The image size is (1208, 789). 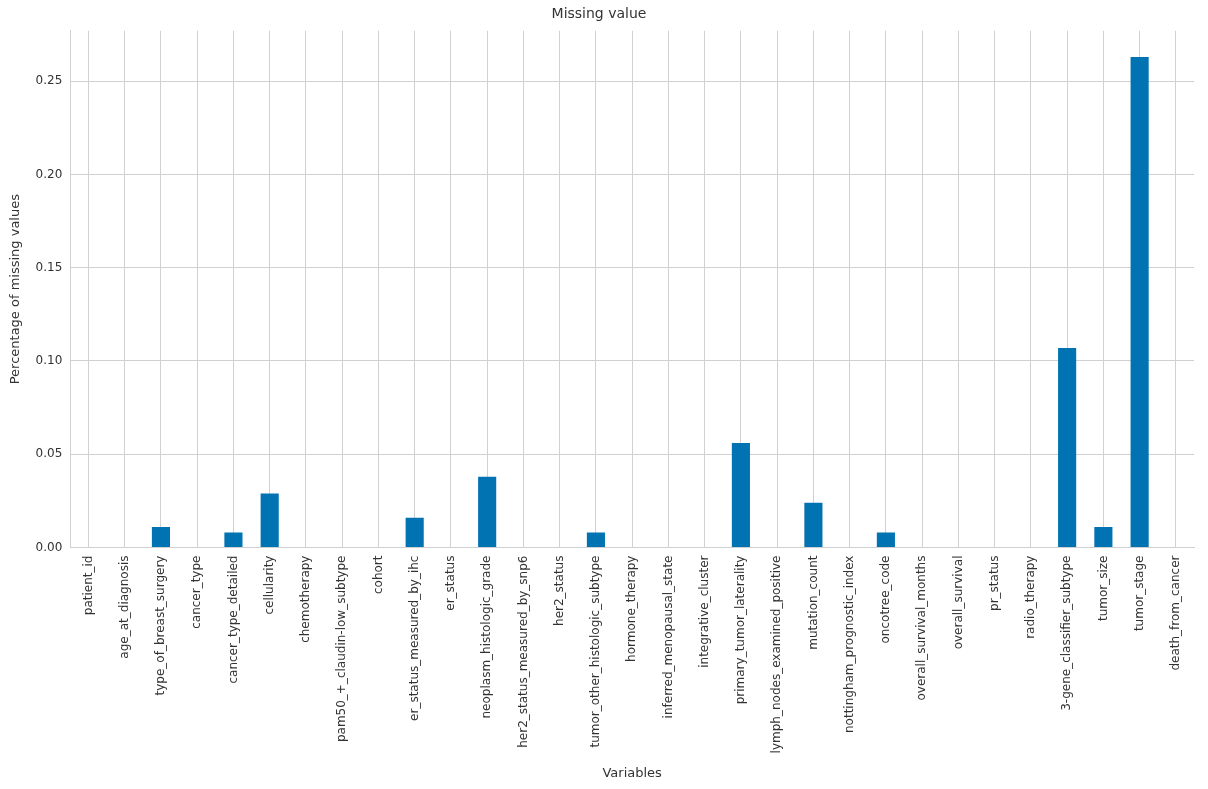 What do you see at coordinates (812, 602) in the screenshot?
I see `x-tick-label: mutation_count` at bounding box center [812, 602].